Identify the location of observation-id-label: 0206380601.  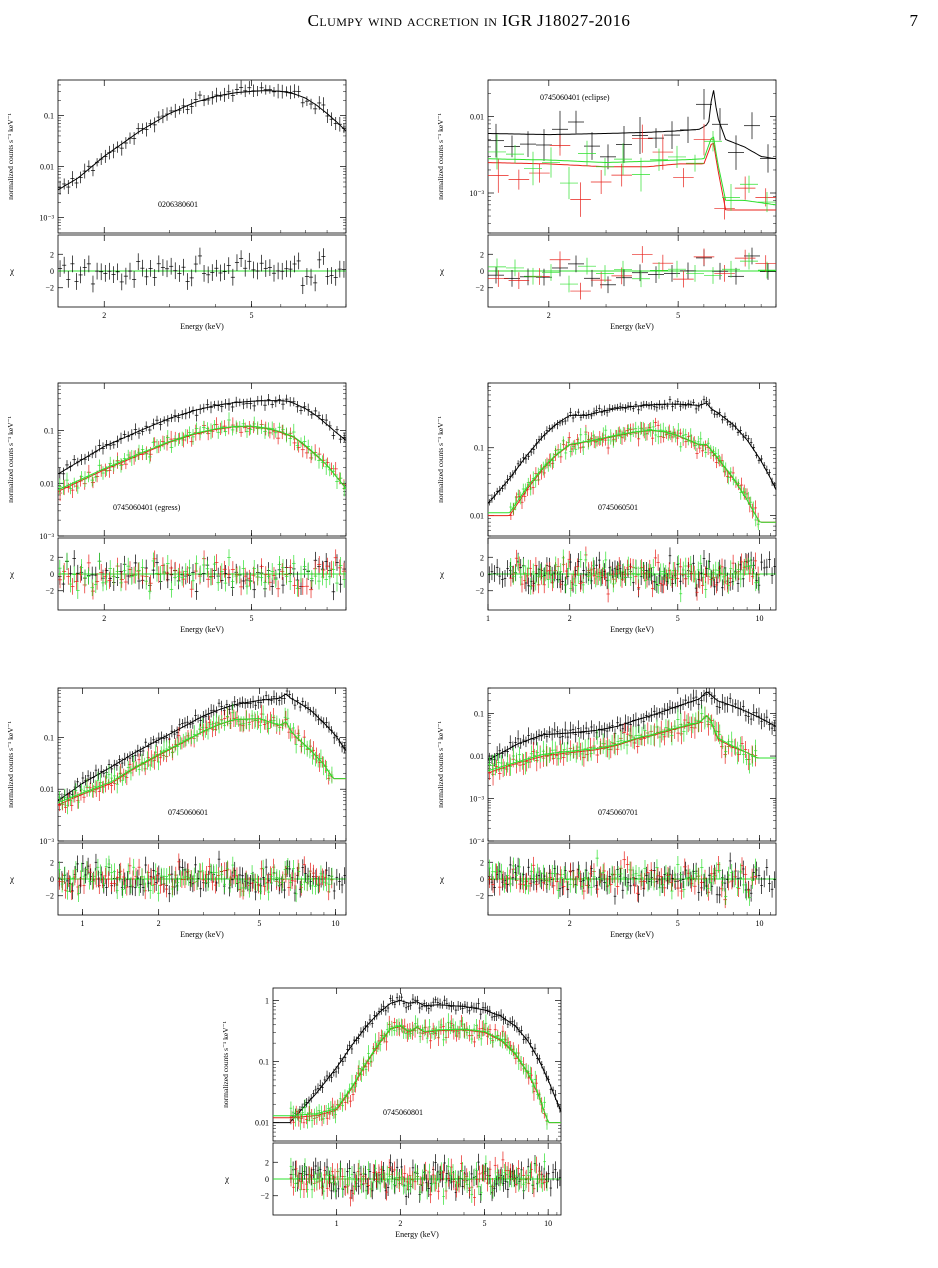
(178, 204).